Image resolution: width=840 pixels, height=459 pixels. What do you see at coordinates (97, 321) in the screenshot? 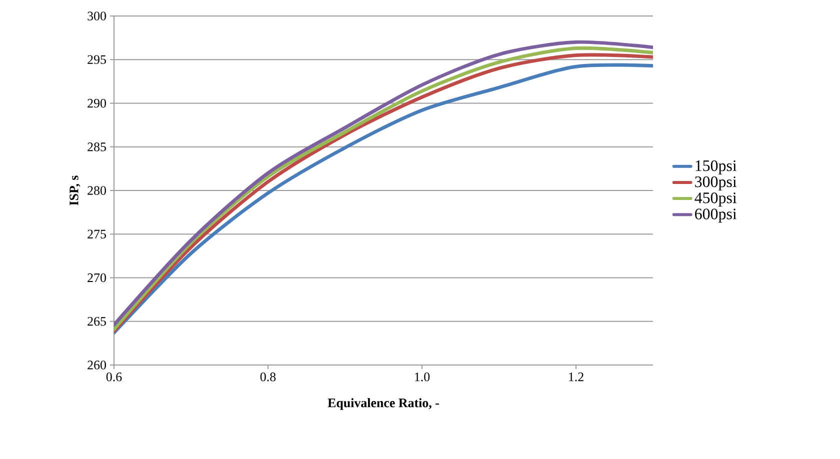
I see `y-tick-label: 265` at bounding box center [97, 321].